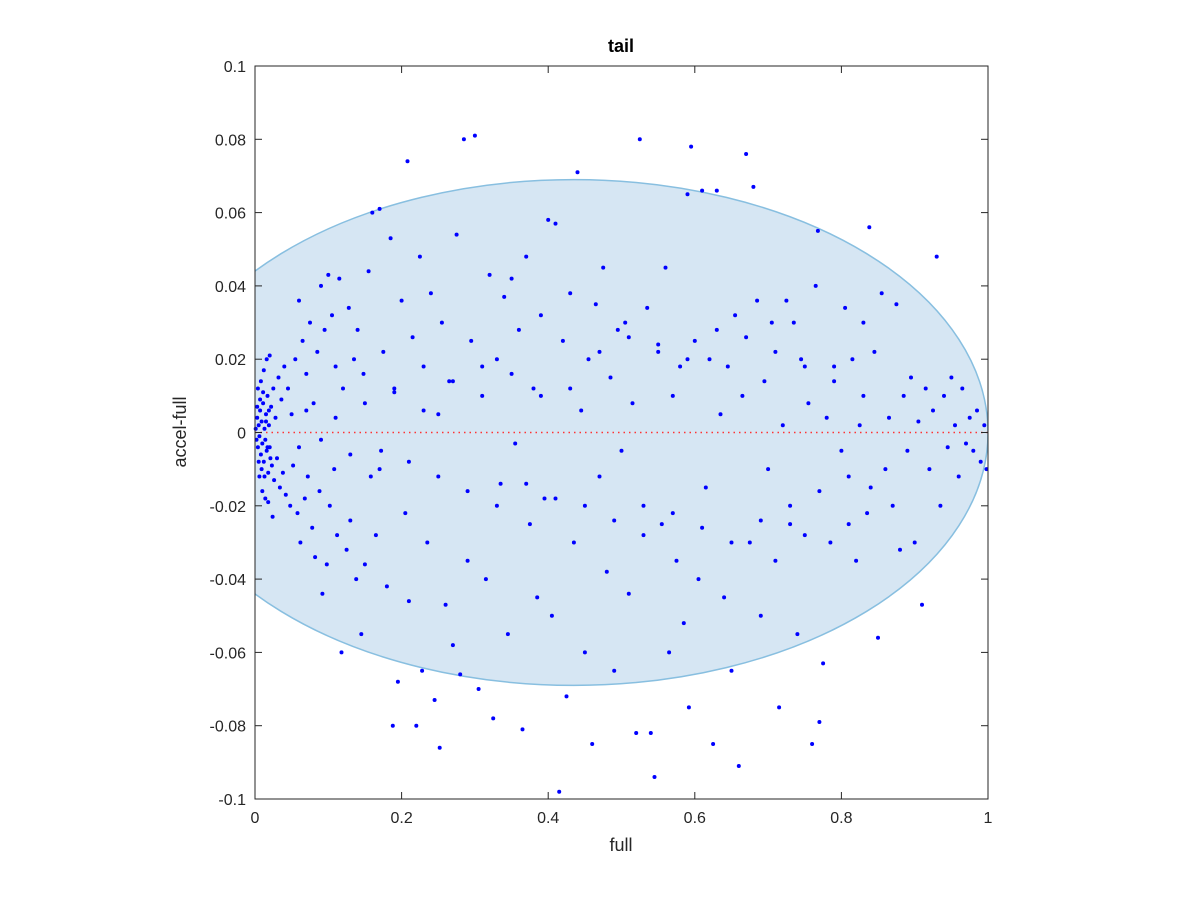 The image size is (1200, 900). I want to click on x-tick-label: 0.8, so click(841, 818).